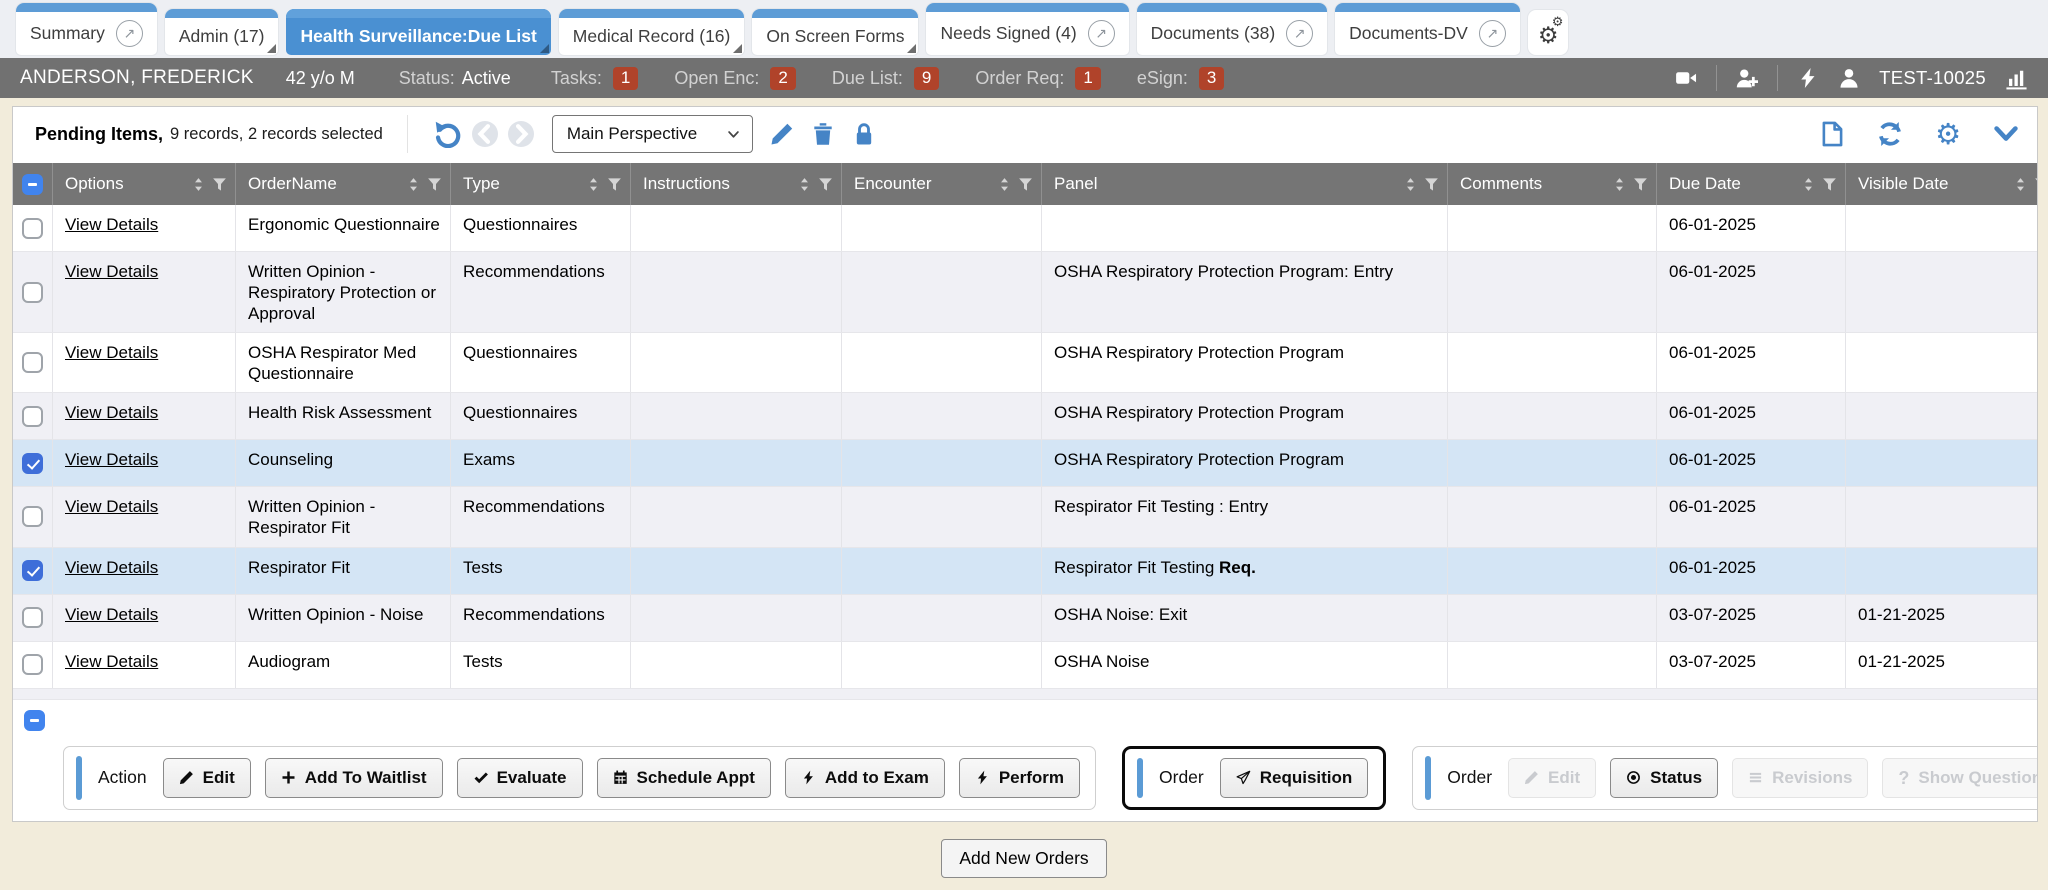 The width and height of the screenshot is (2048, 890). I want to click on person-add-icon, so click(1747, 78).